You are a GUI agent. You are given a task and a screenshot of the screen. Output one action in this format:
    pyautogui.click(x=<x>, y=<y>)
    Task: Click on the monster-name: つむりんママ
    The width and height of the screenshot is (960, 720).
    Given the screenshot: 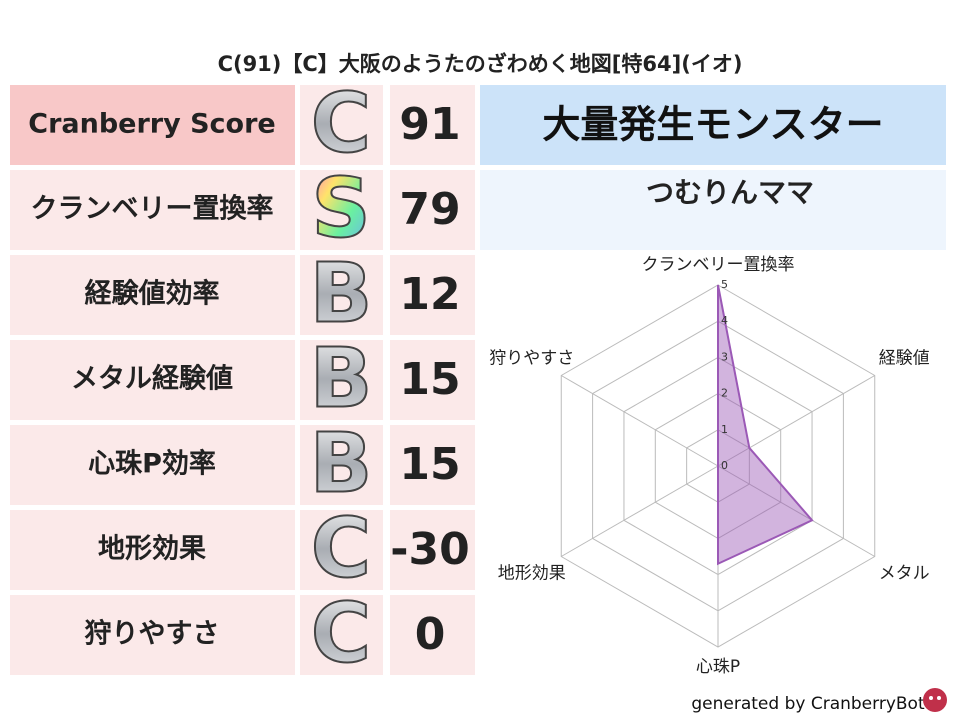 What is the action you would take?
    pyautogui.click(x=730, y=192)
    